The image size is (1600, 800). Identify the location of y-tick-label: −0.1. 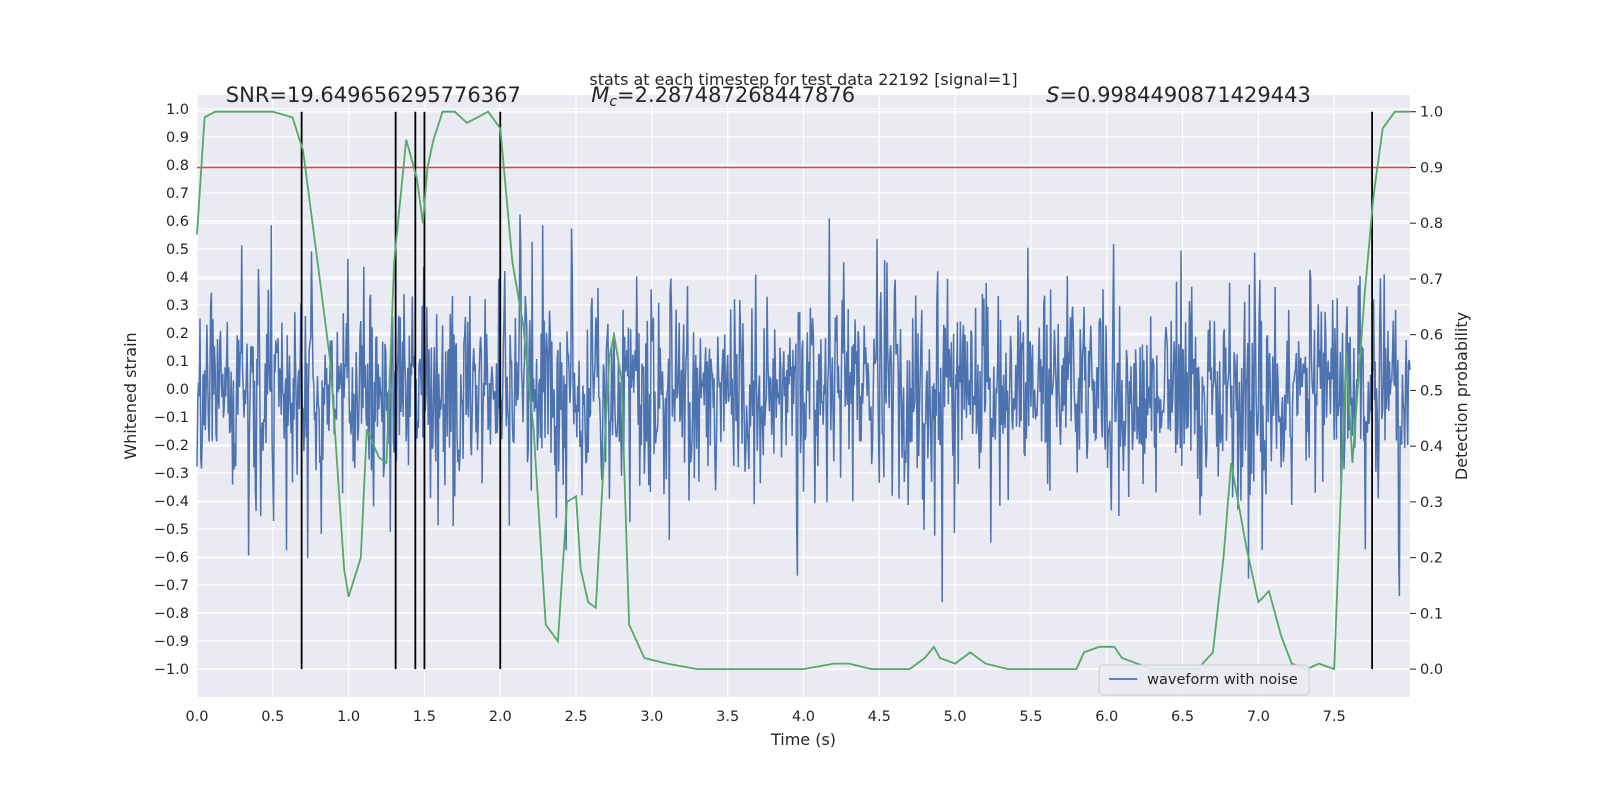
(171, 418).